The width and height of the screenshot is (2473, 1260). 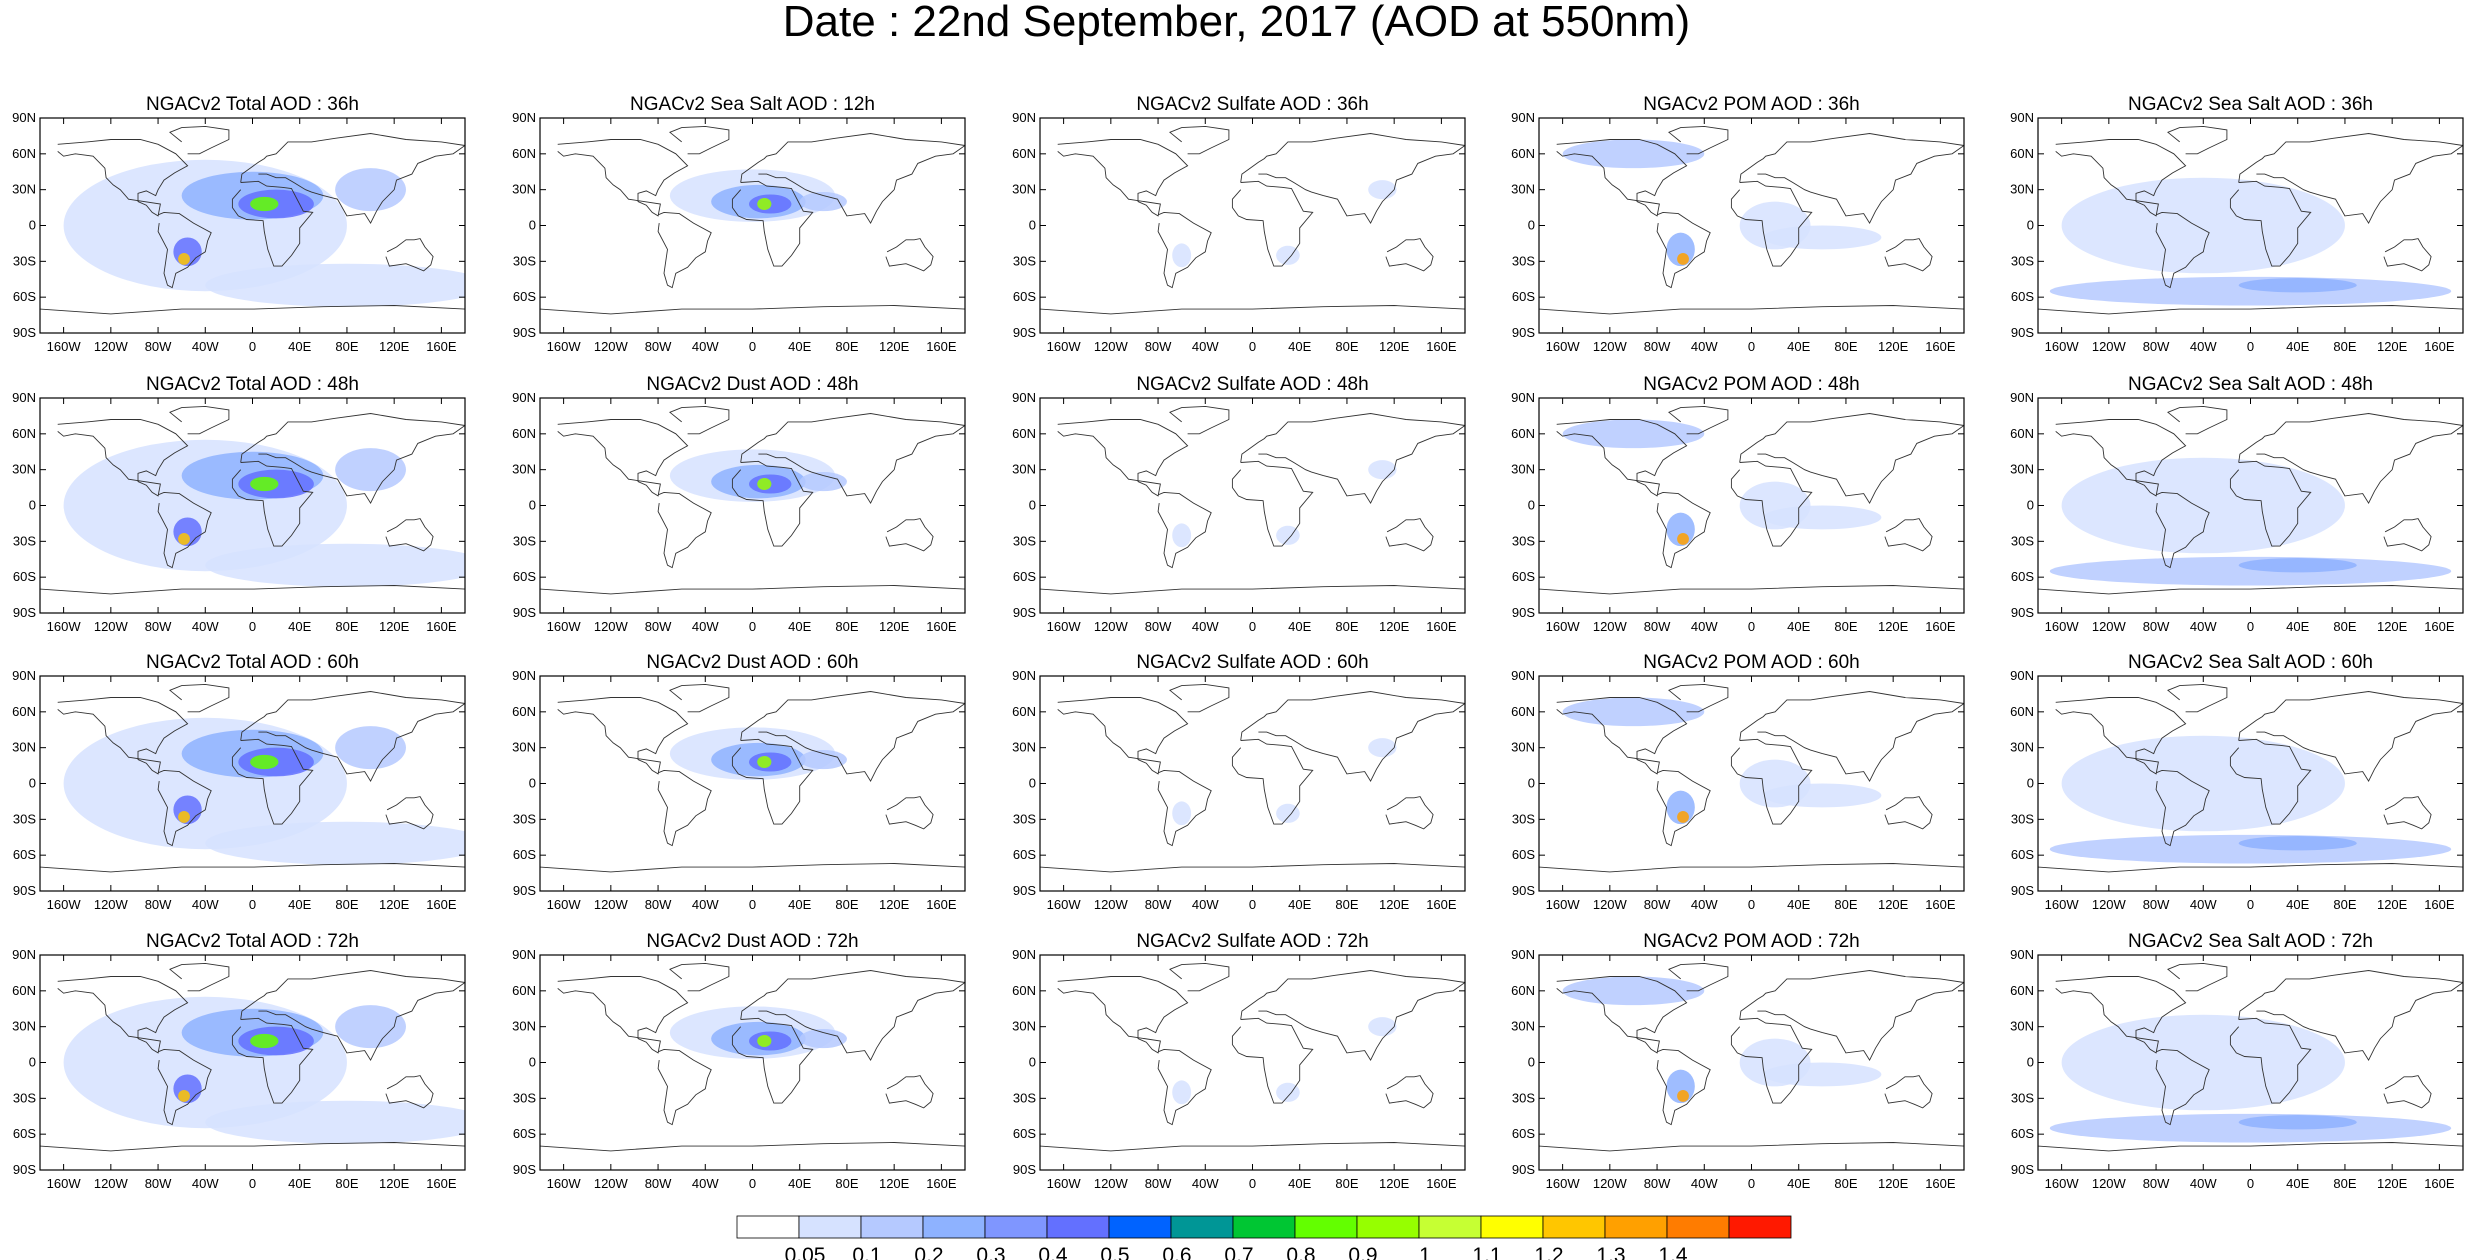 I want to click on colorbar-label: 1, so click(x=1425, y=1252).